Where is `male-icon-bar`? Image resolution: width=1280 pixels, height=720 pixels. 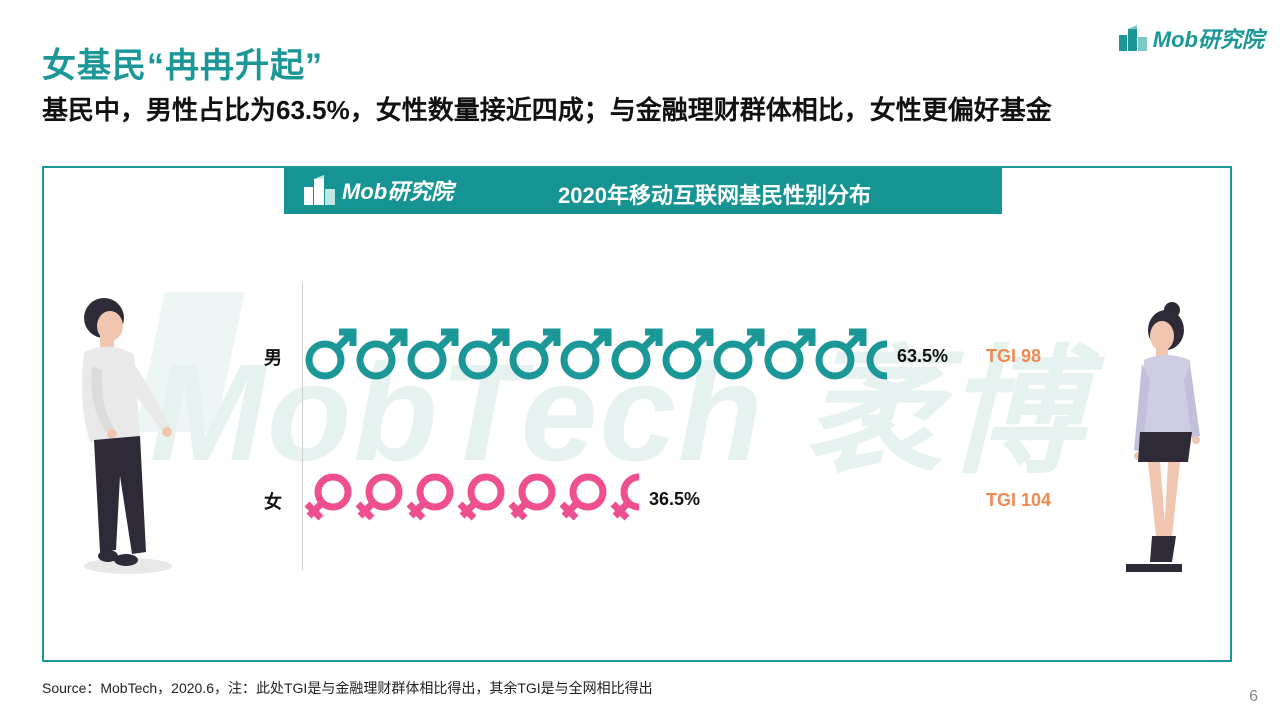 male-icon-bar is located at coordinates (596, 354).